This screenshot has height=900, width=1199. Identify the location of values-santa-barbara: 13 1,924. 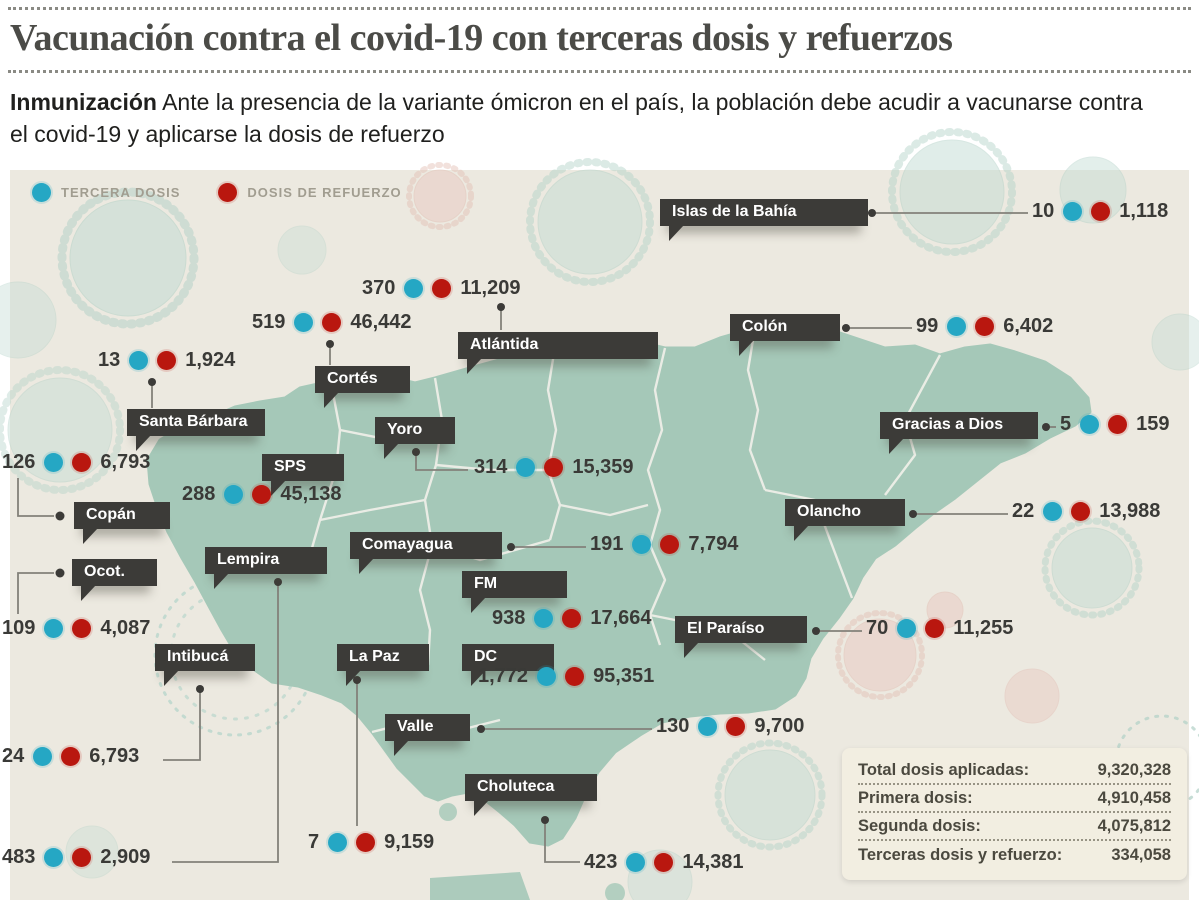
(166, 360).